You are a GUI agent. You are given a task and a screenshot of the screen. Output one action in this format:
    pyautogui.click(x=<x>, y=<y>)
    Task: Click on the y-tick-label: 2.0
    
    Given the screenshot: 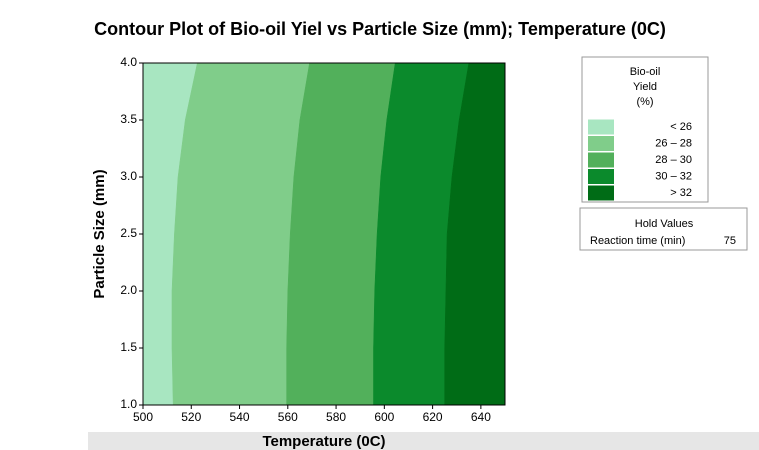 What is the action you would take?
    pyautogui.click(x=128, y=290)
    